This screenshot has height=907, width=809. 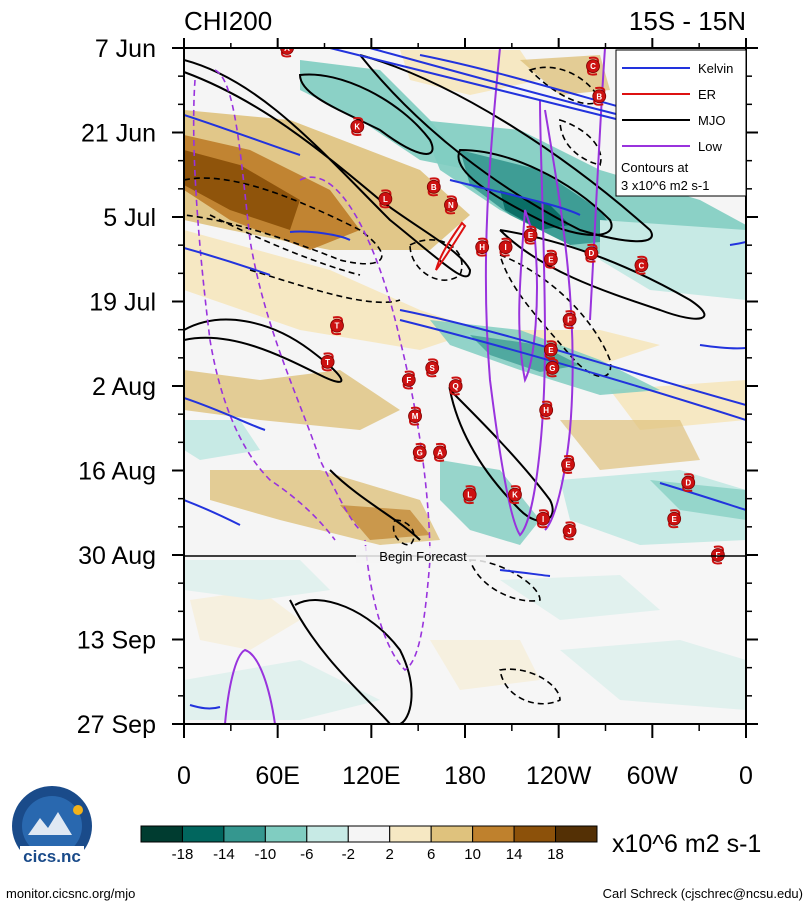 I want to click on storm-marker: Q, so click(x=455, y=386).